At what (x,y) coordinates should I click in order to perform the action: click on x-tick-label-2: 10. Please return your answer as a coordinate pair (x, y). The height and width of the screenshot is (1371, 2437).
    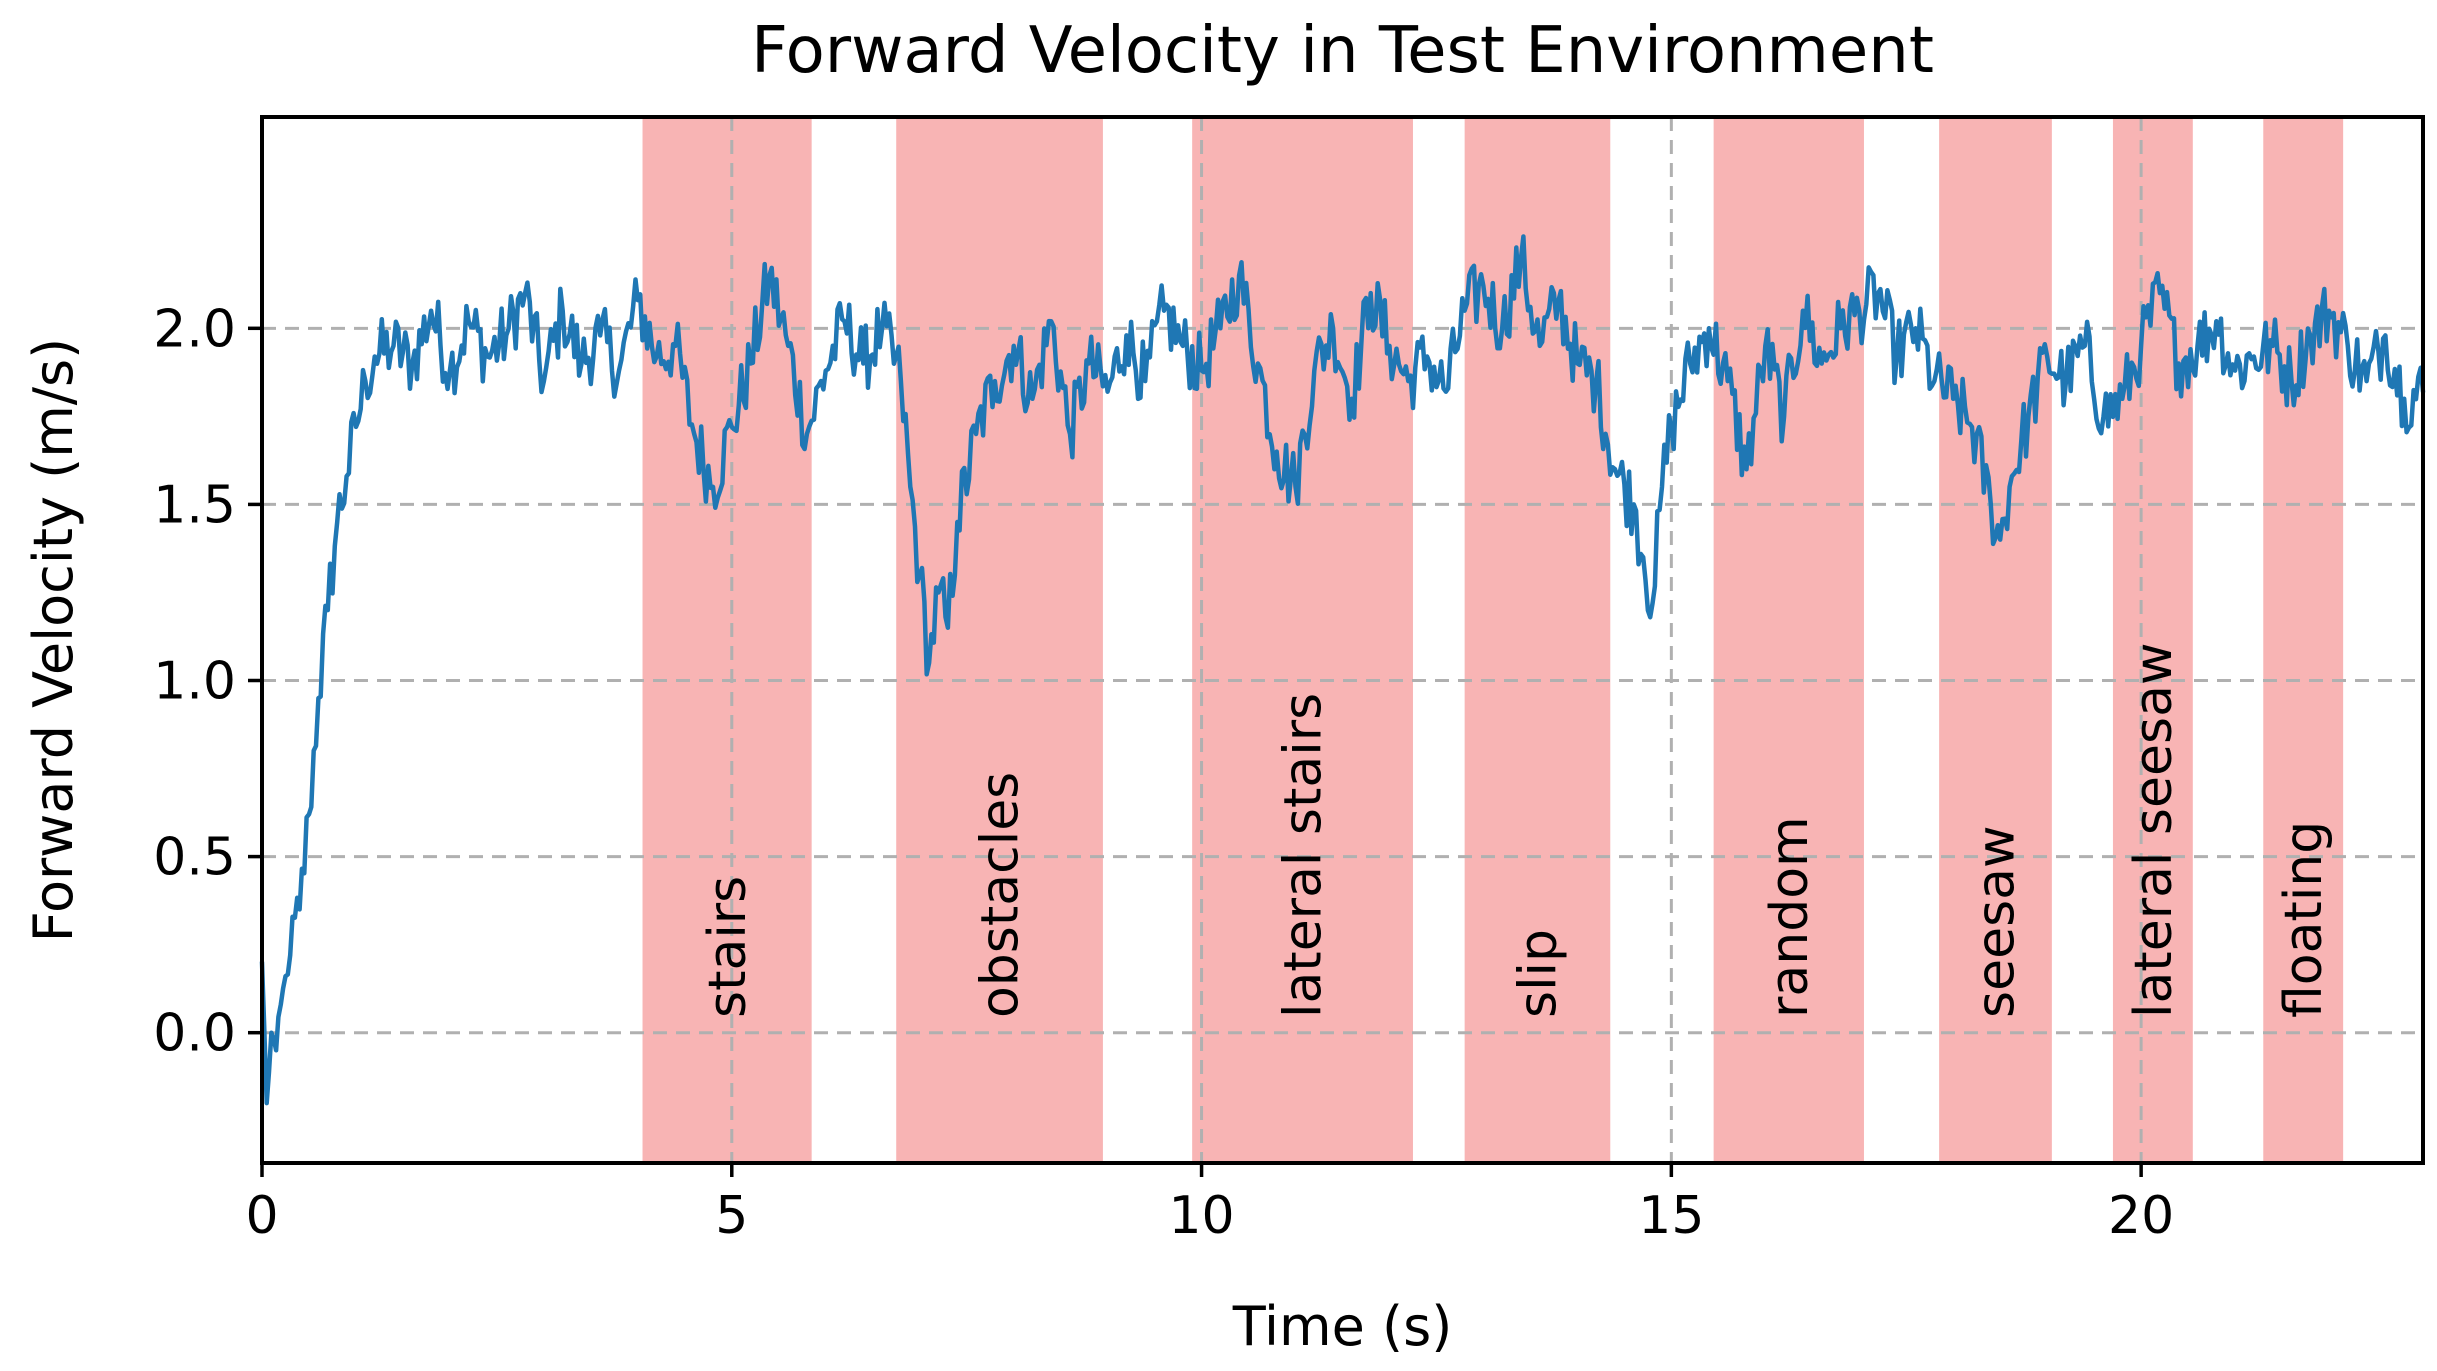
    Looking at the image, I should click on (1201, 1216).